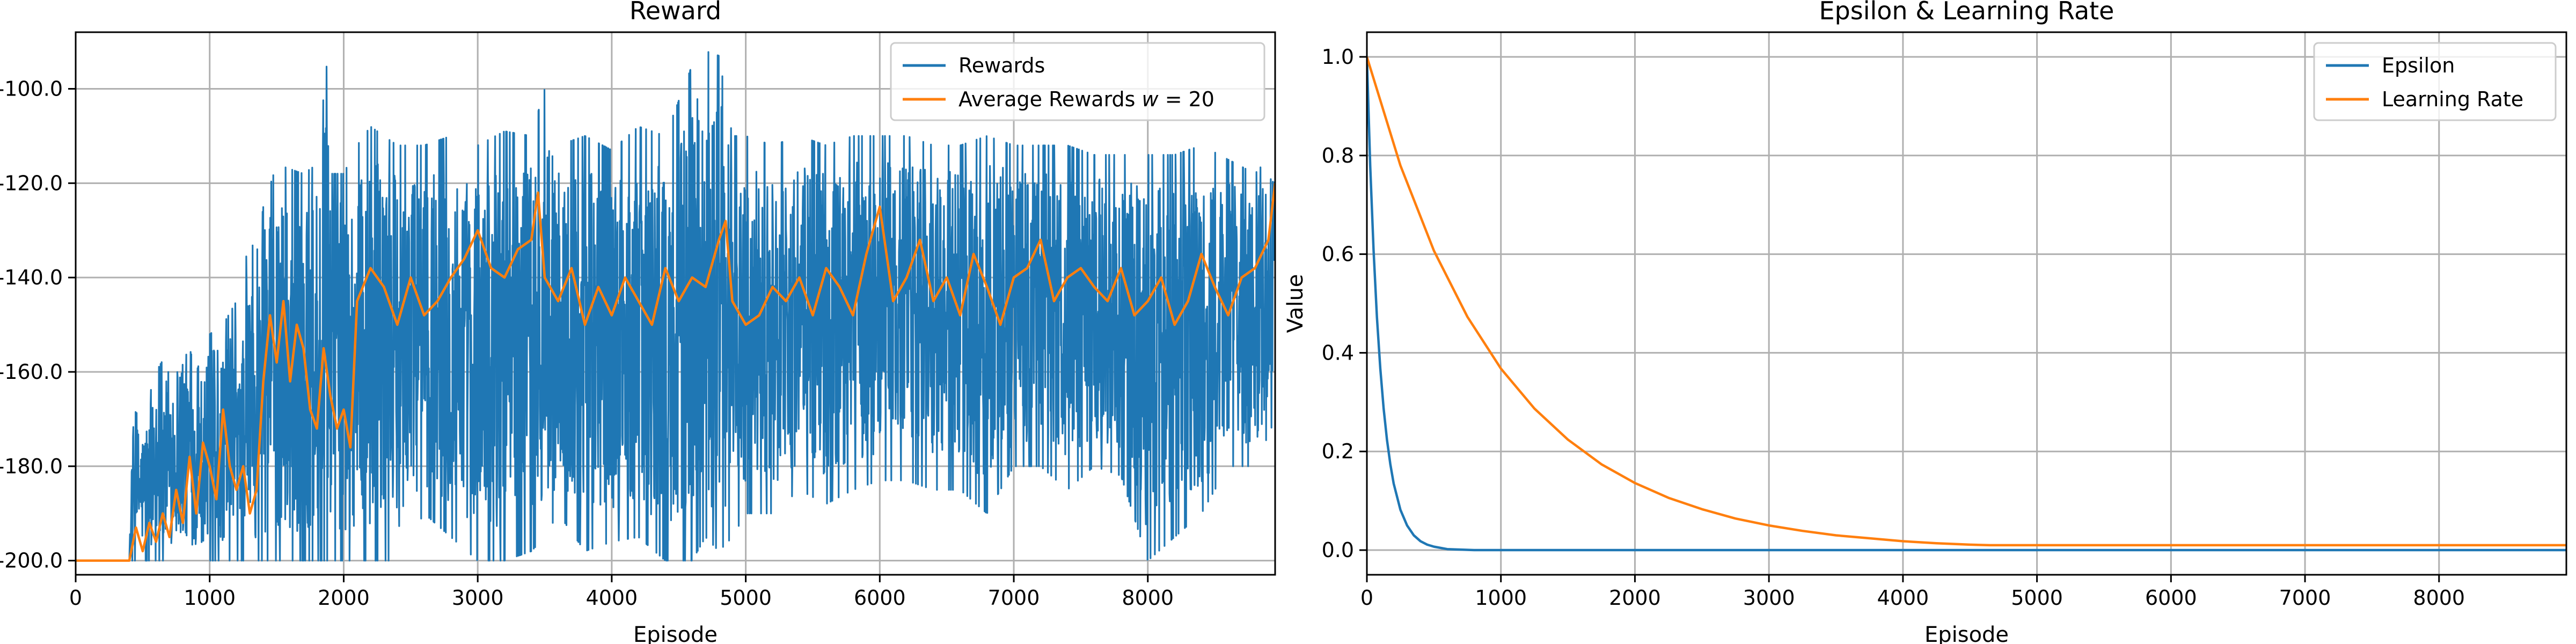 The width and height of the screenshot is (2576, 644). Describe the element at coordinates (1338, 57) in the screenshot. I see `y-tick-label: 1.0` at that location.